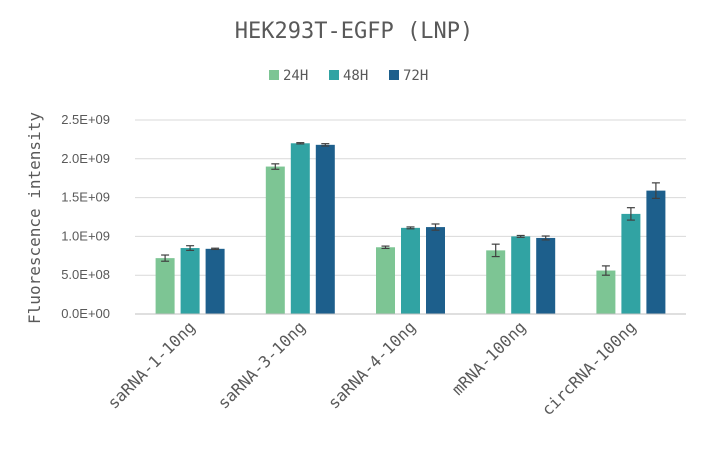  I want to click on legend-item: 72H, so click(408, 76).